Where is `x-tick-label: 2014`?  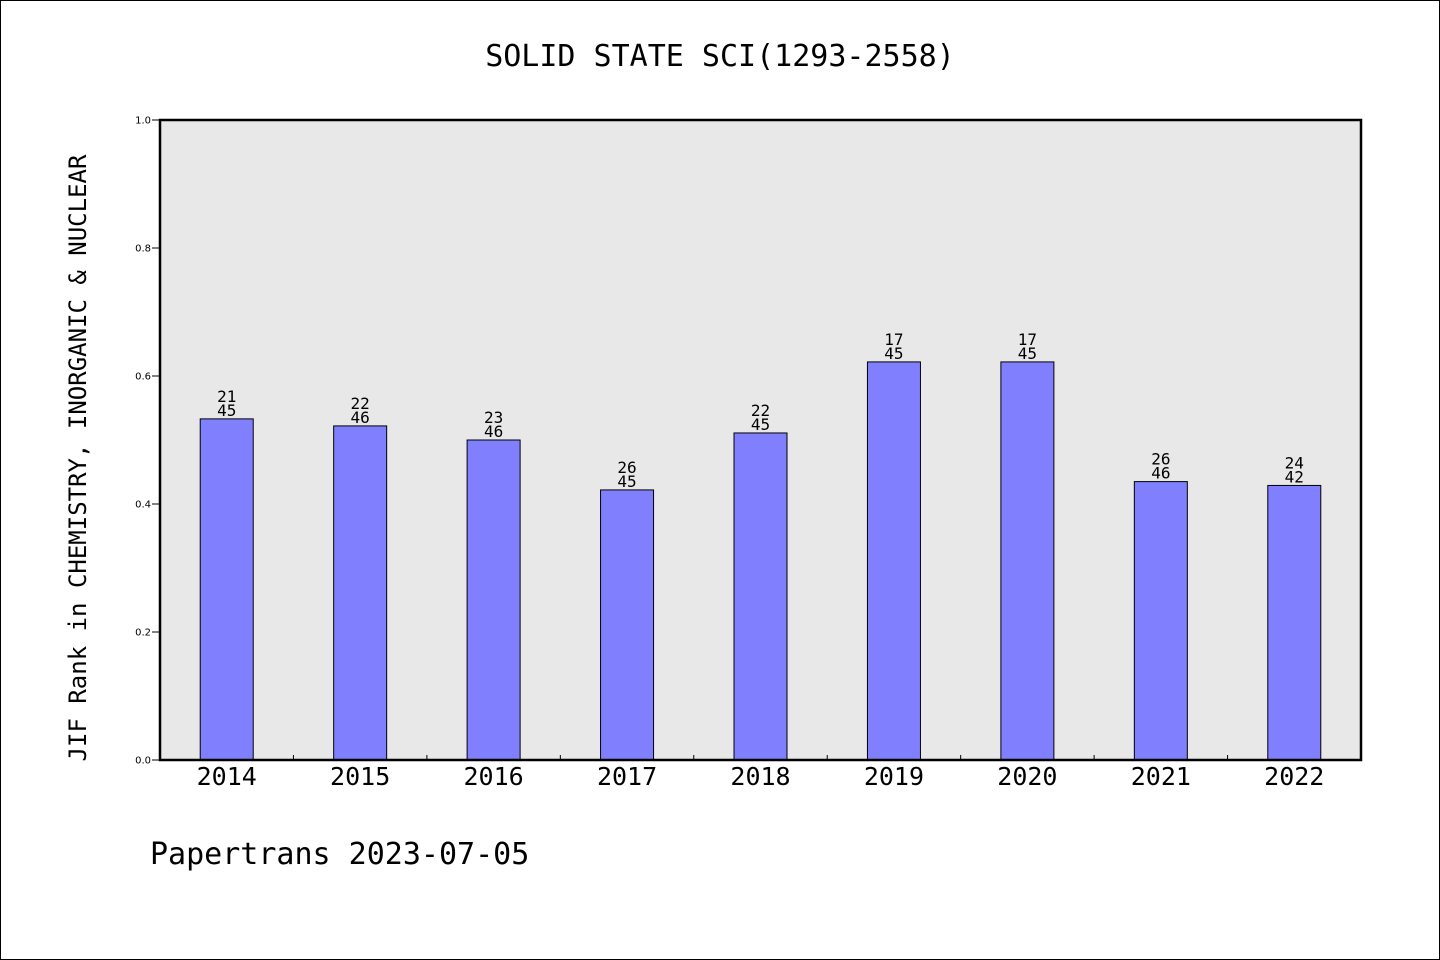
x-tick-label: 2014 is located at coordinates (227, 776).